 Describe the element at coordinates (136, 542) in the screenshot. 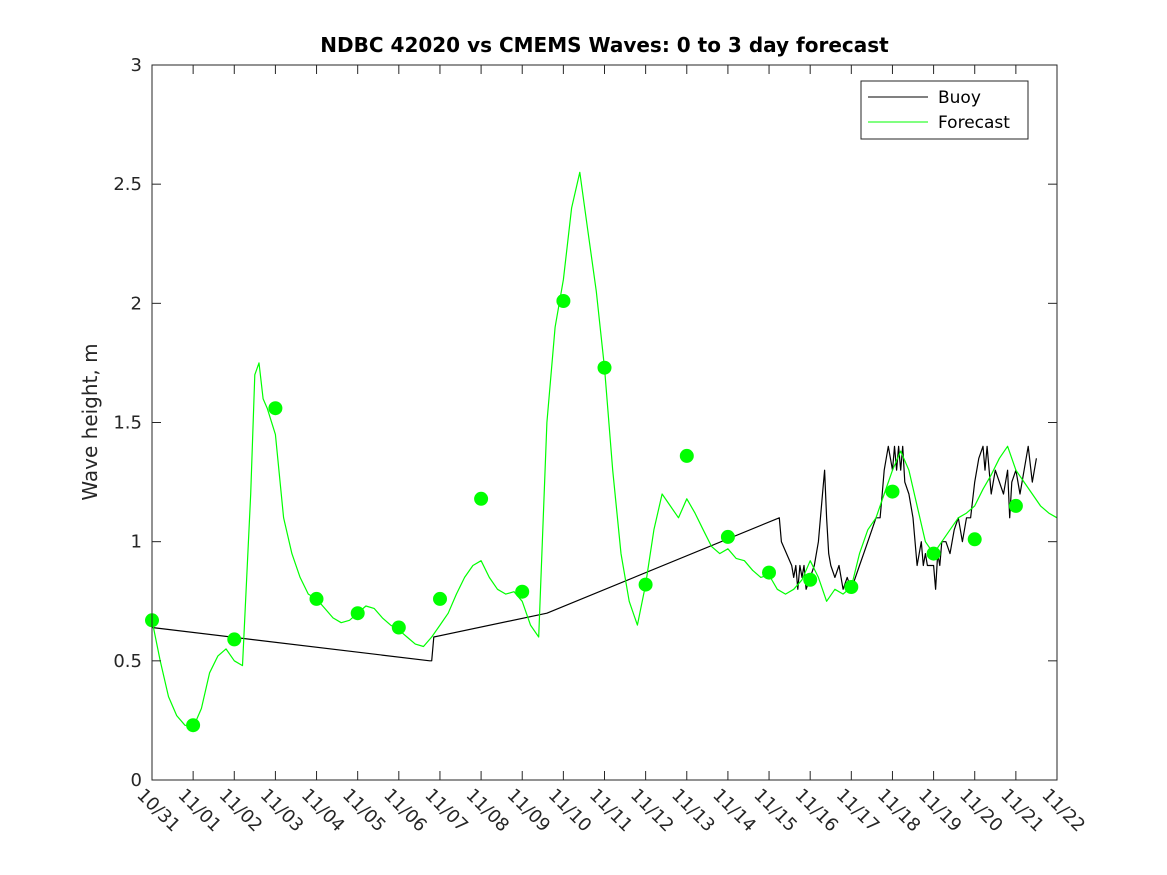

I see `y-tick-label: 1` at that location.